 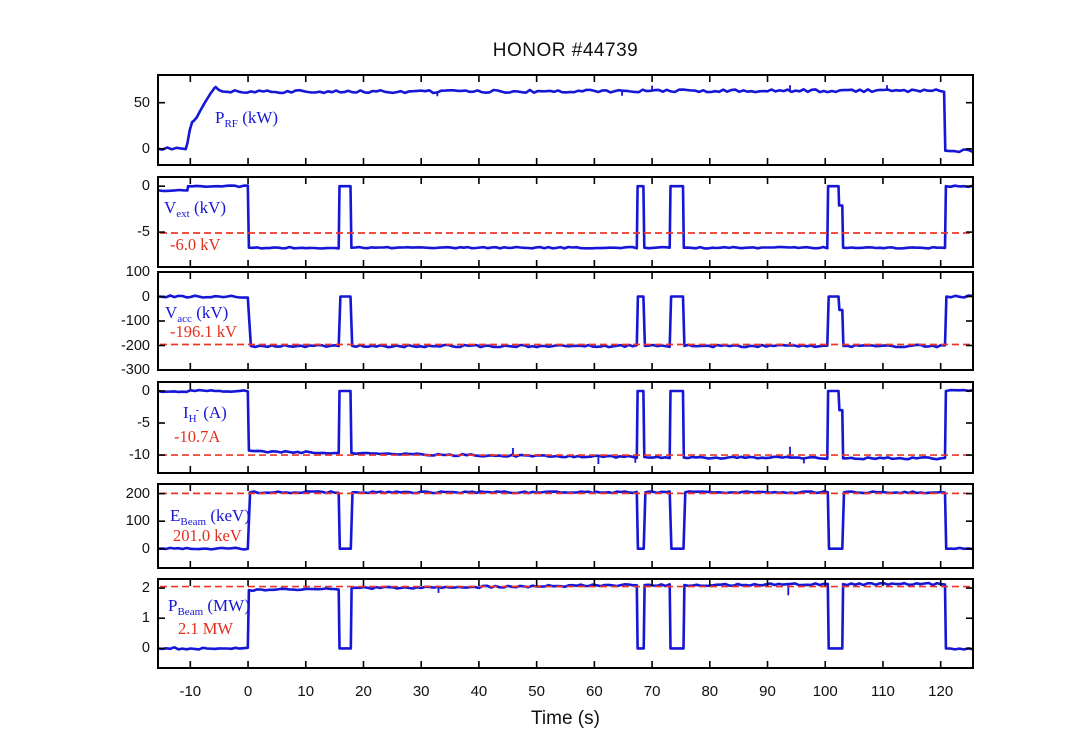 What do you see at coordinates (258, 117) in the screenshot?
I see `panel-label-unit: (kW)` at bounding box center [258, 117].